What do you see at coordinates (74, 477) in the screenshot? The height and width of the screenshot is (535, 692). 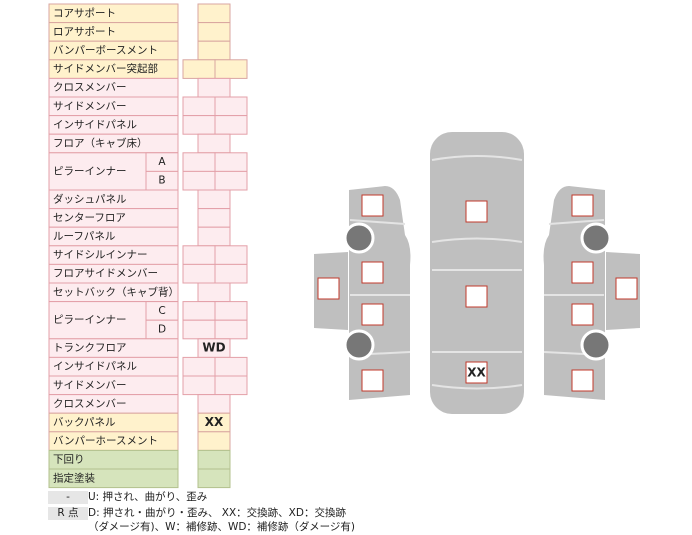 I see `row-label: 指定塗装` at bounding box center [74, 477].